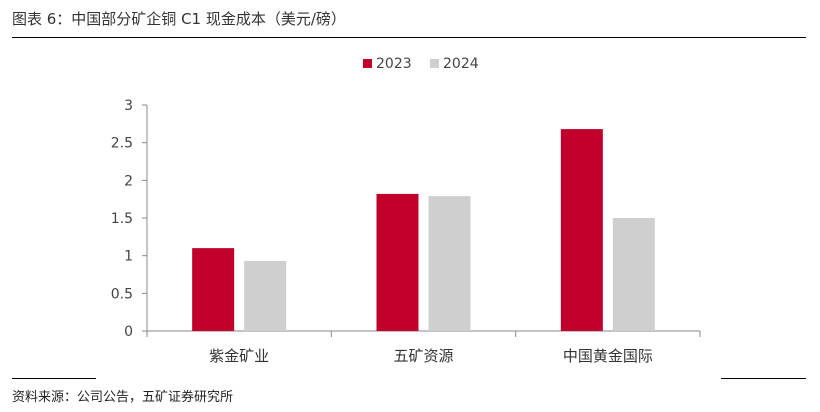 Image resolution: width=820 pixels, height=412 pixels. What do you see at coordinates (461, 64) in the screenshot?
I see `legend-label-2024: 2024` at bounding box center [461, 64].